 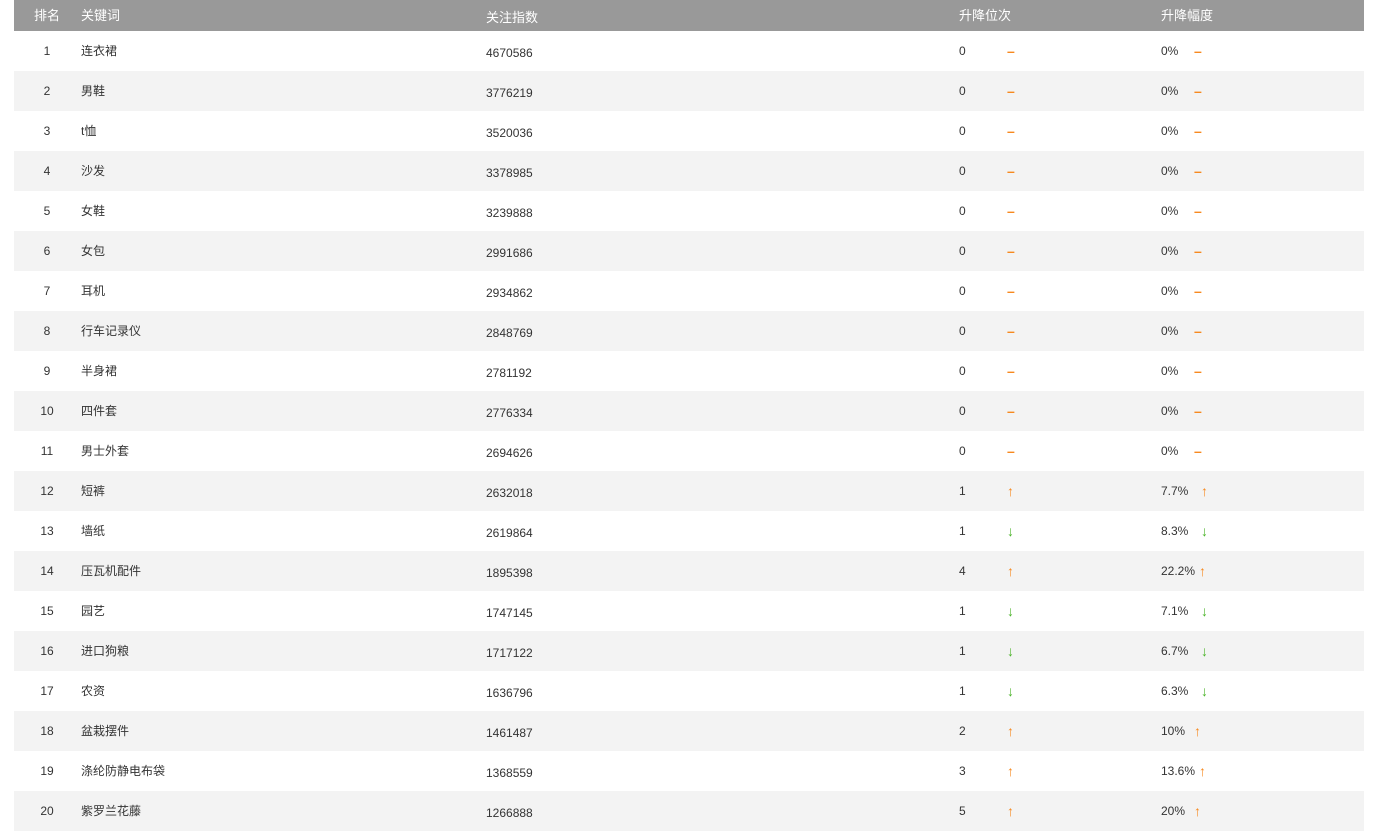 What do you see at coordinates (689, 531) in the screenshot?
I see `table-row: 13 墙纸 2619864 1 ↓ 8.3% ↓` at bounding box center [689, 531].